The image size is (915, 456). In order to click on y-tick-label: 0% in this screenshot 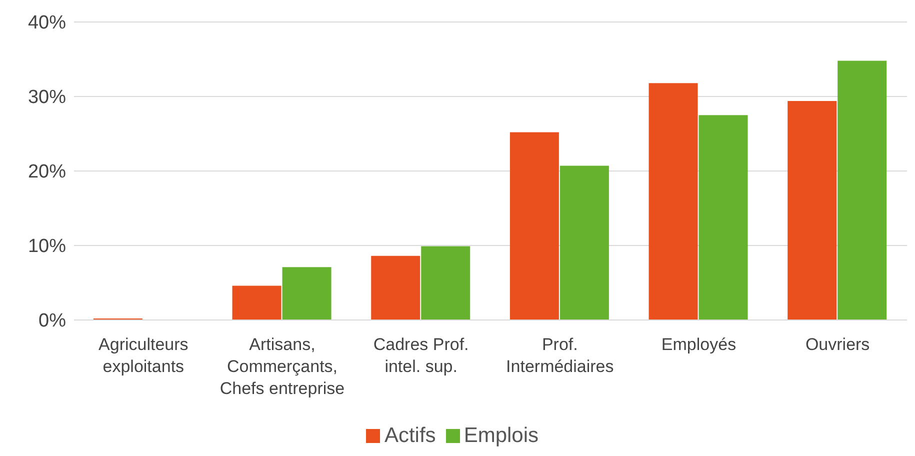, I will do `click(52, 321)`.